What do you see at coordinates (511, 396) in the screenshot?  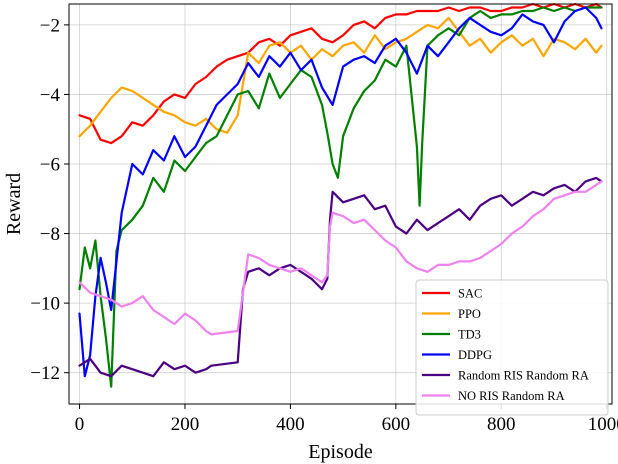 I see `legend-label-no-ris-random-ra: NO RIS Random RA` at bounding box center [511, 396].